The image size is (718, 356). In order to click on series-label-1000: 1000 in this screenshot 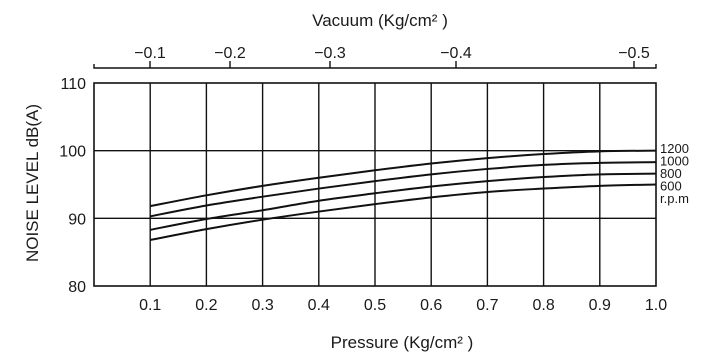, I will do `click(674, 161)`.